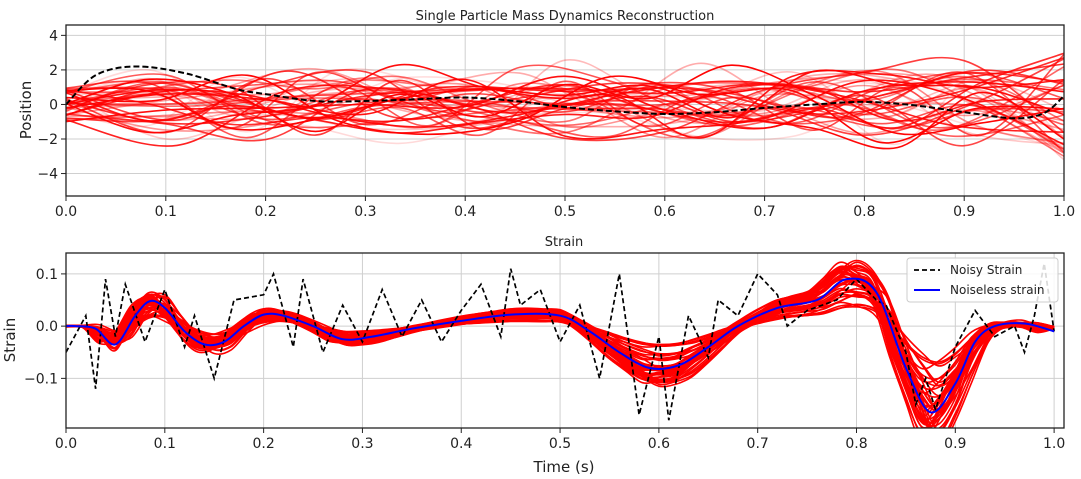 The width and height of the screenshot is (1081, 479). I want to click on position-x-tick-label: 0.3, so click(365, 212).